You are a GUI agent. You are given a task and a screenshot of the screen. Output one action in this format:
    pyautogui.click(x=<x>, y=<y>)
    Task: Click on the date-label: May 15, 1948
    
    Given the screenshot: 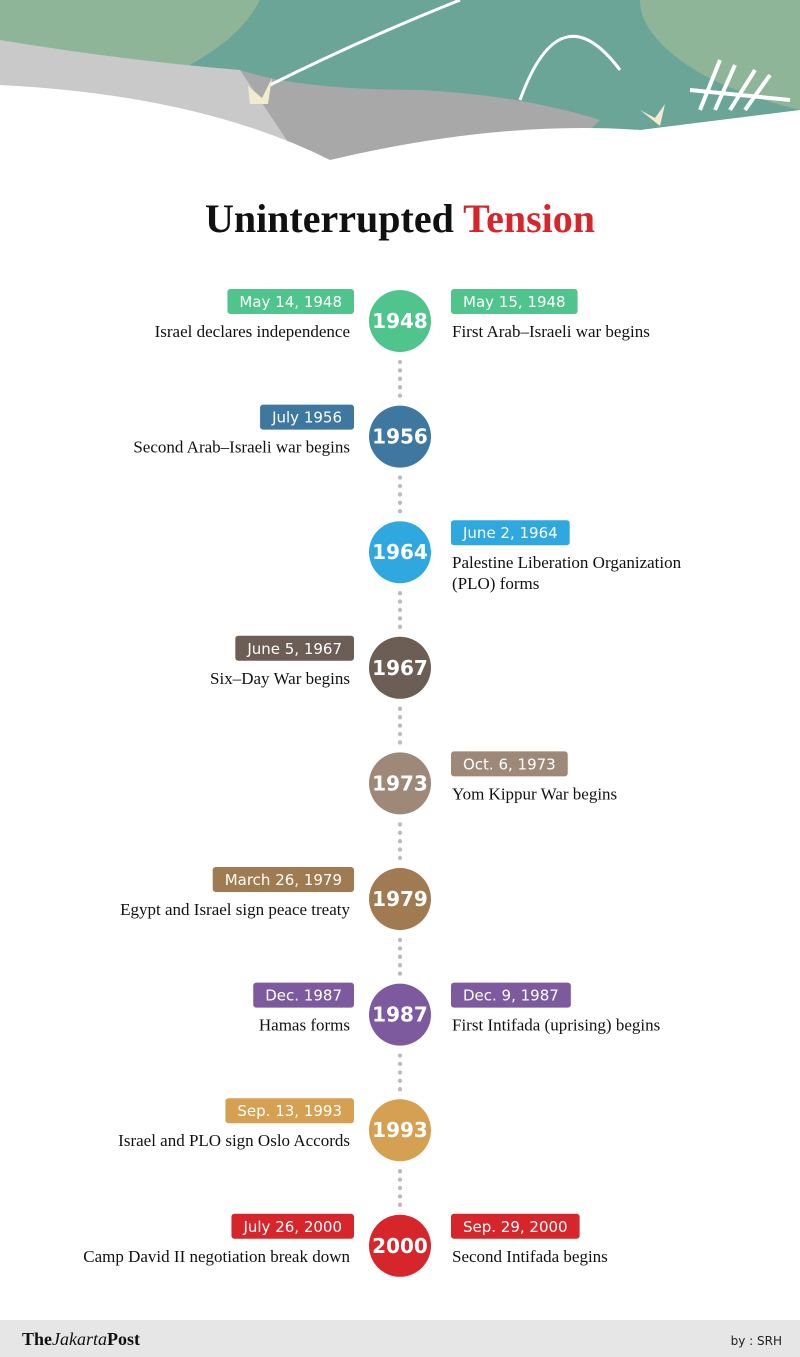 What is the action you would take?
    pyautogui.click(x=514, y=302)
    